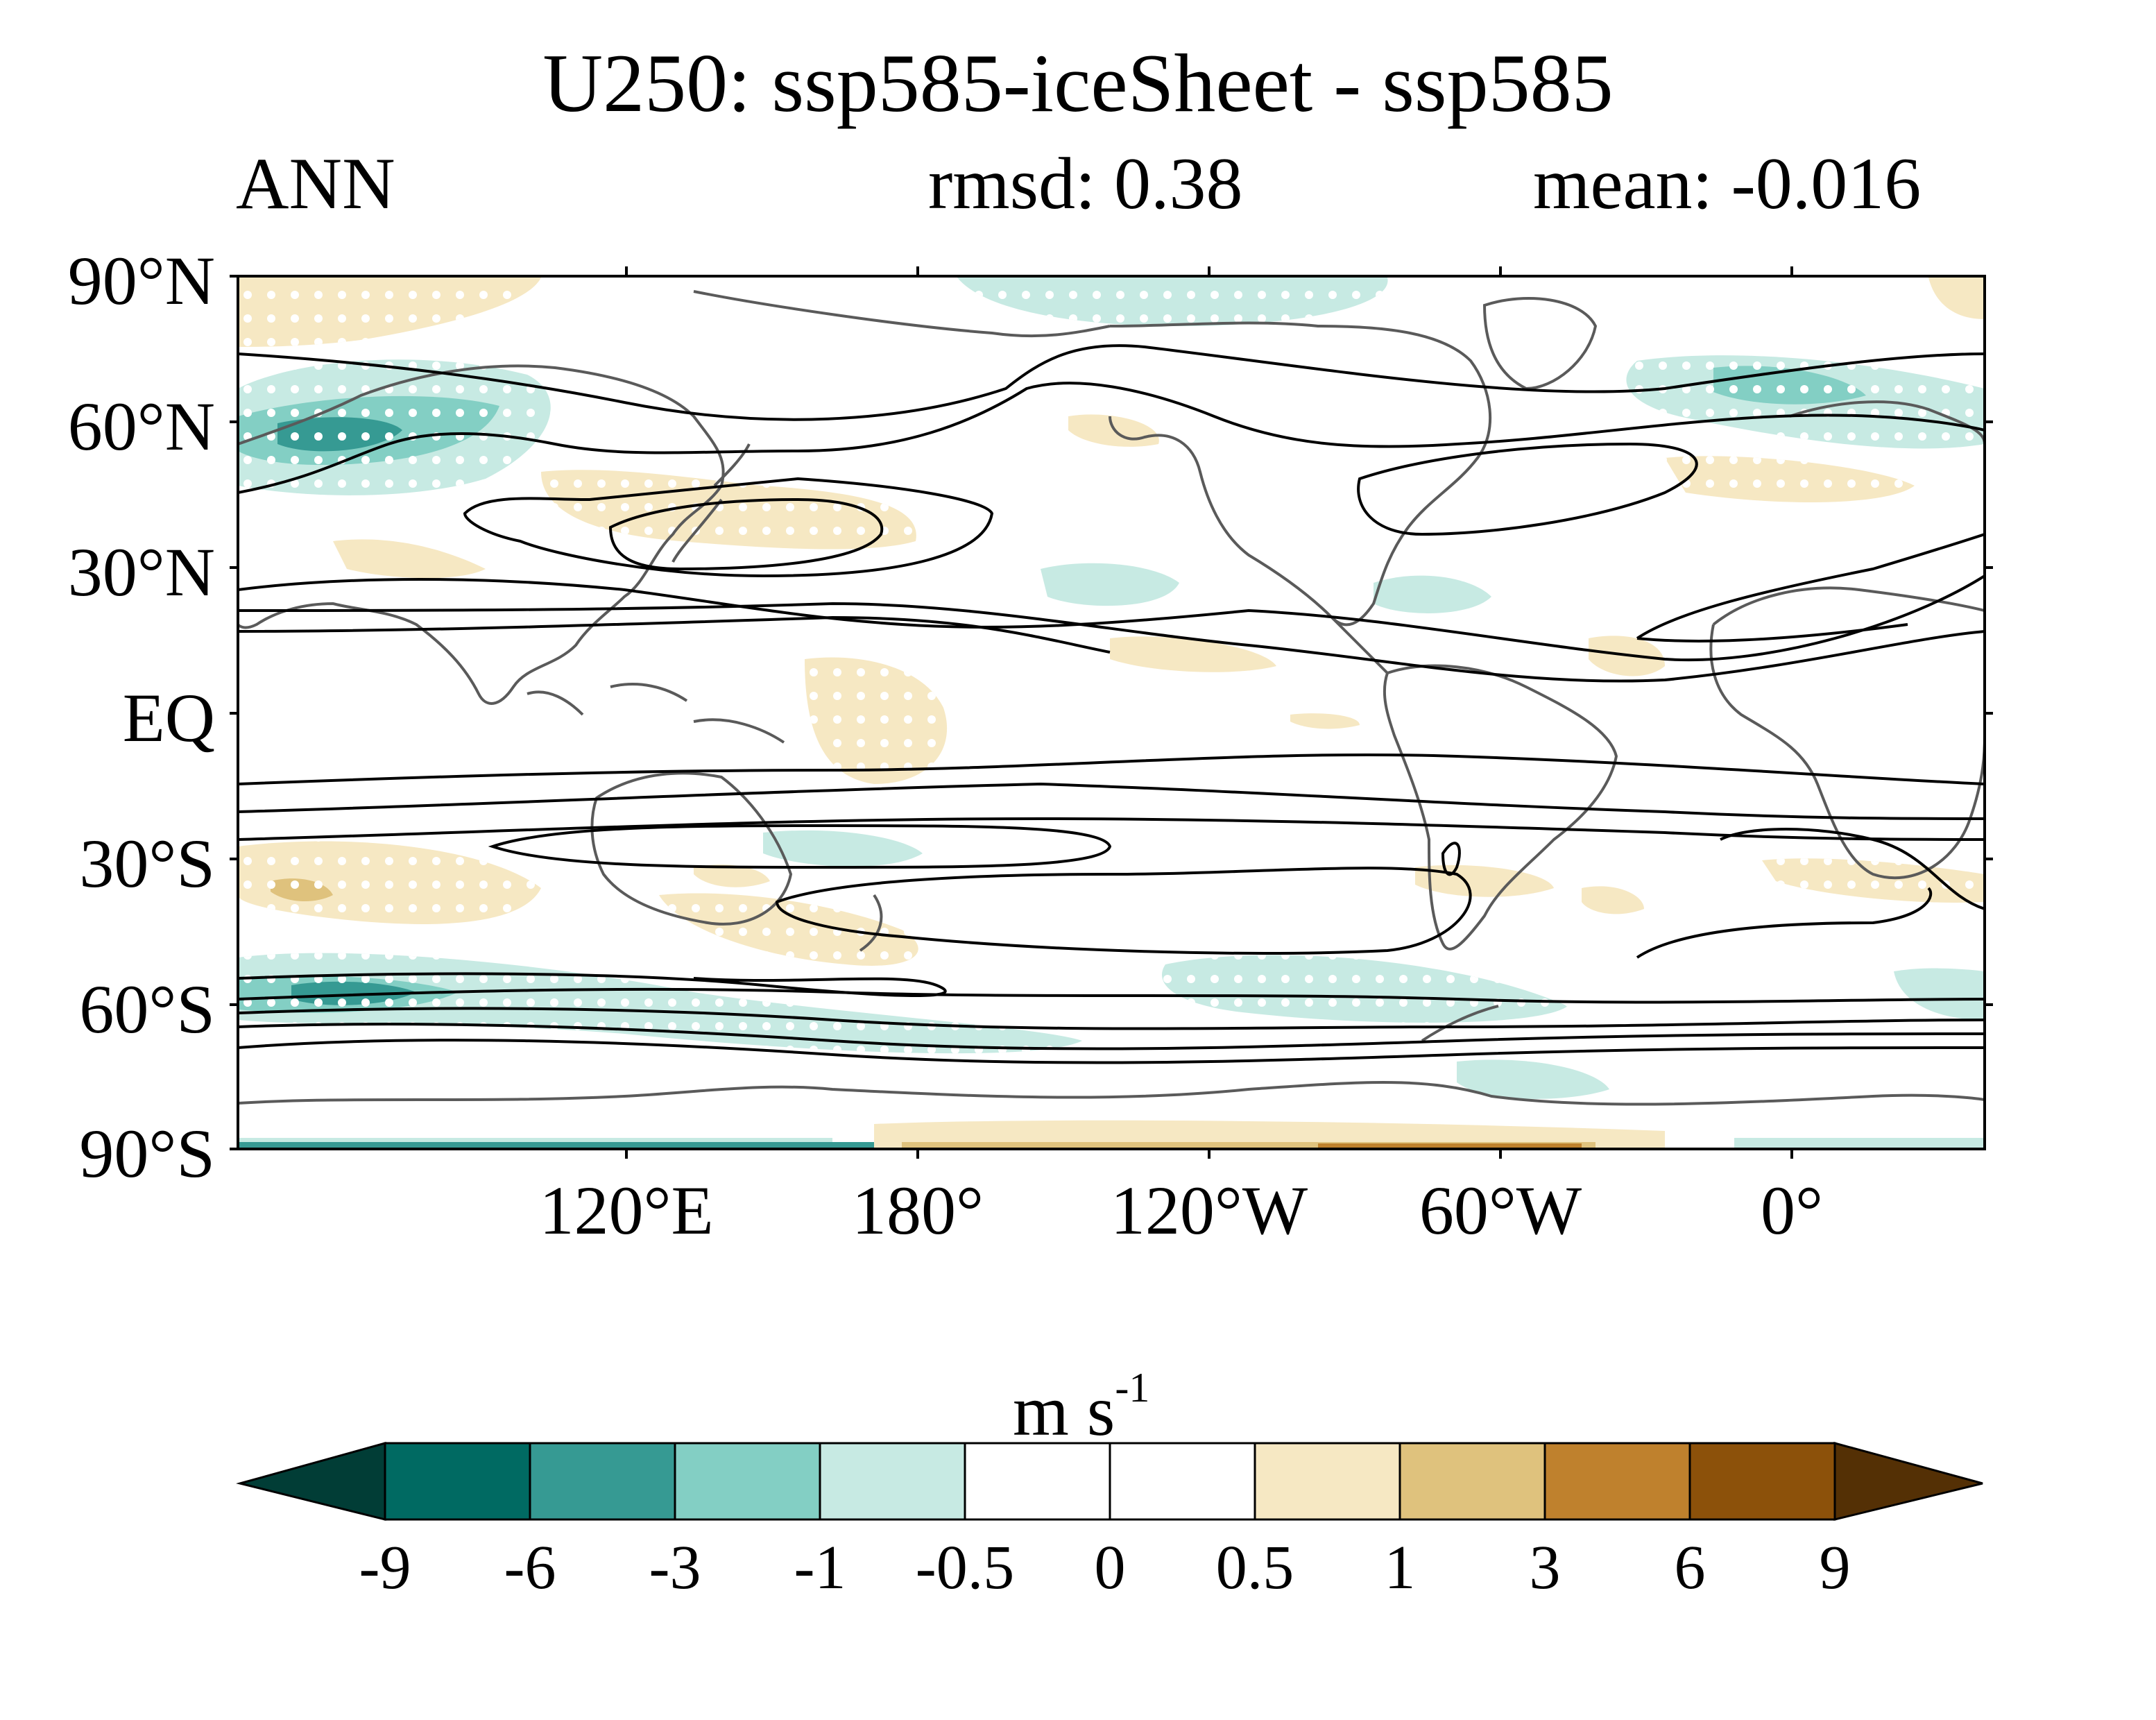  What do you see at coordinates (675, 1567) in the screenshot?
I see `colorbar-tick-label: -3` at bounding box center [675, 1567].